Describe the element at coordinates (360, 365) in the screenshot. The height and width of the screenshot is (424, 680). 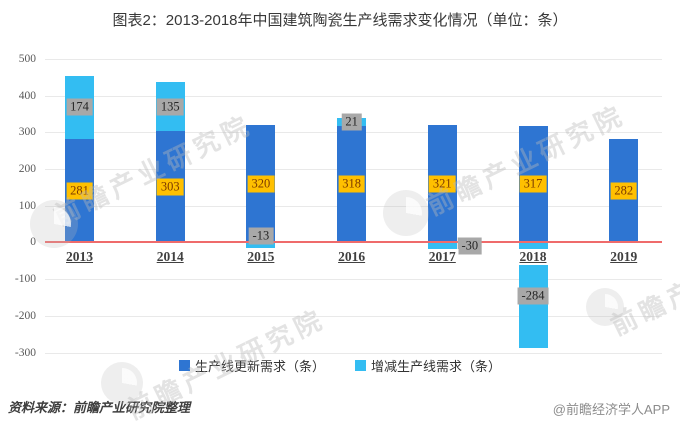
I see `legend-swatch-change-icon` at that location.